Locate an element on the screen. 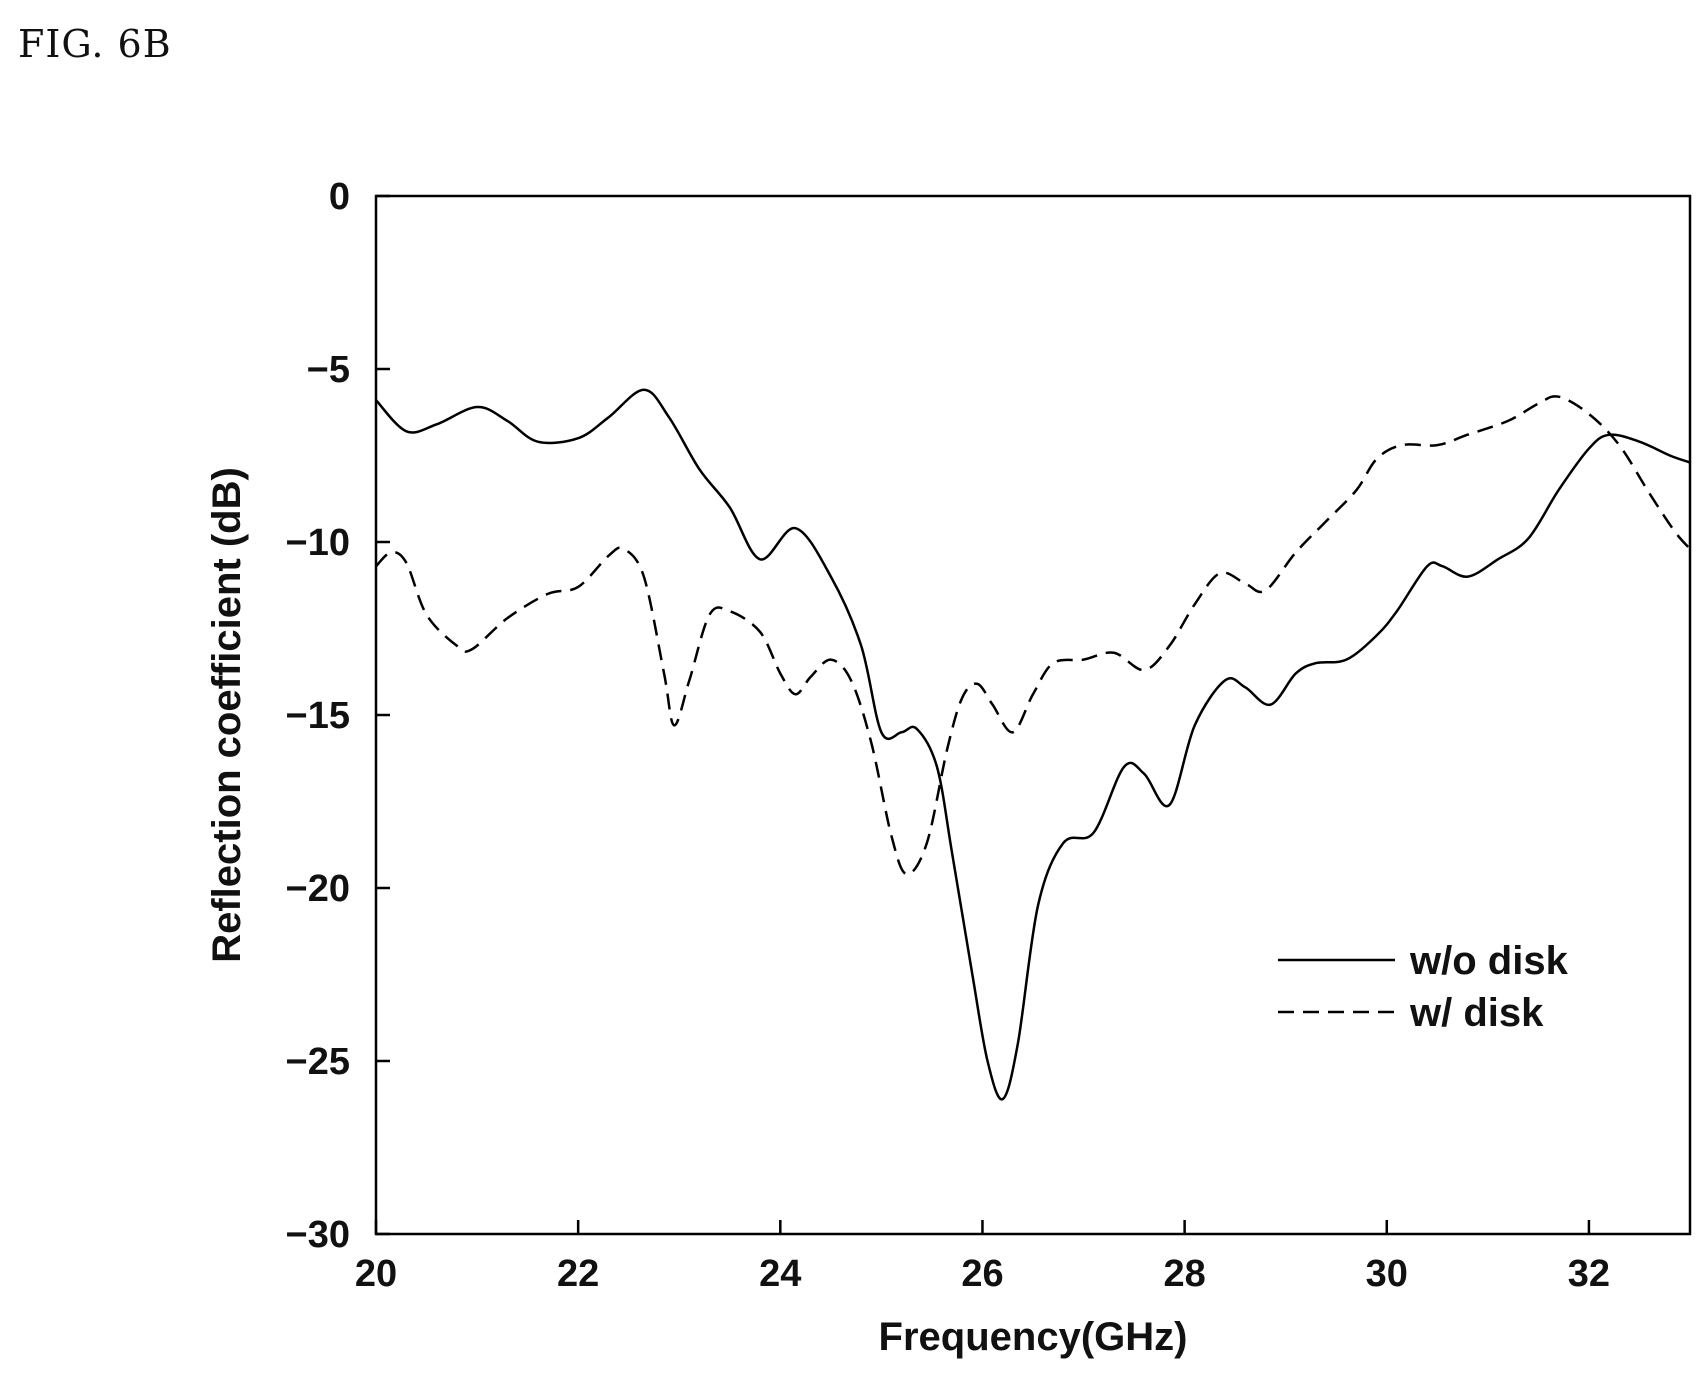  y-tick-label: −15 is located at coordinates (318, 716).